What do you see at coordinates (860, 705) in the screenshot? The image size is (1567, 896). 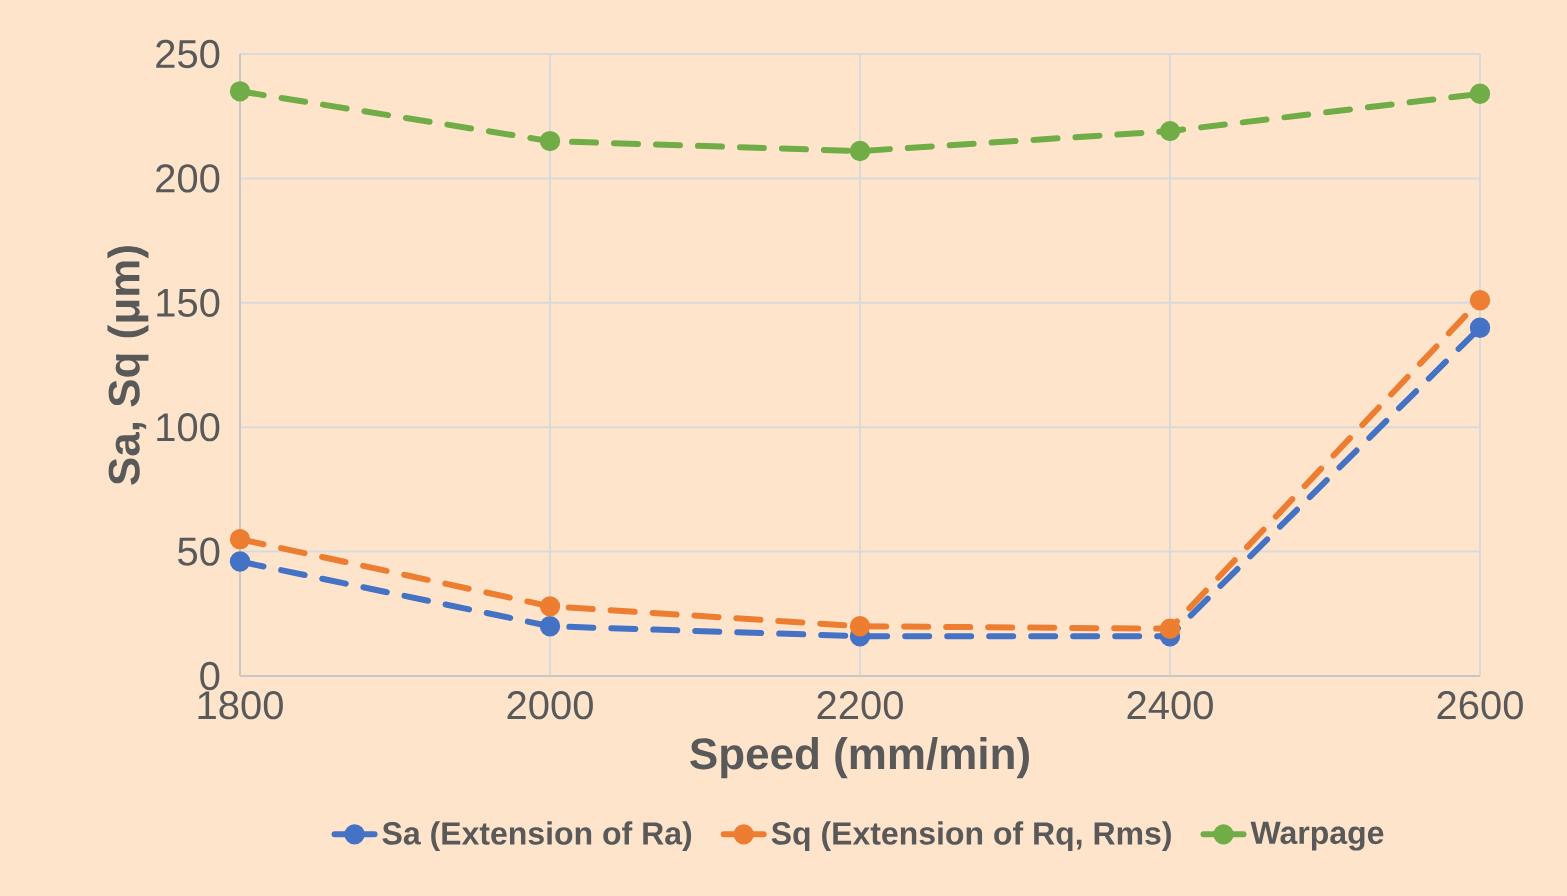 I see `x-tick-label: 2200` at bounding box center [860, 705].